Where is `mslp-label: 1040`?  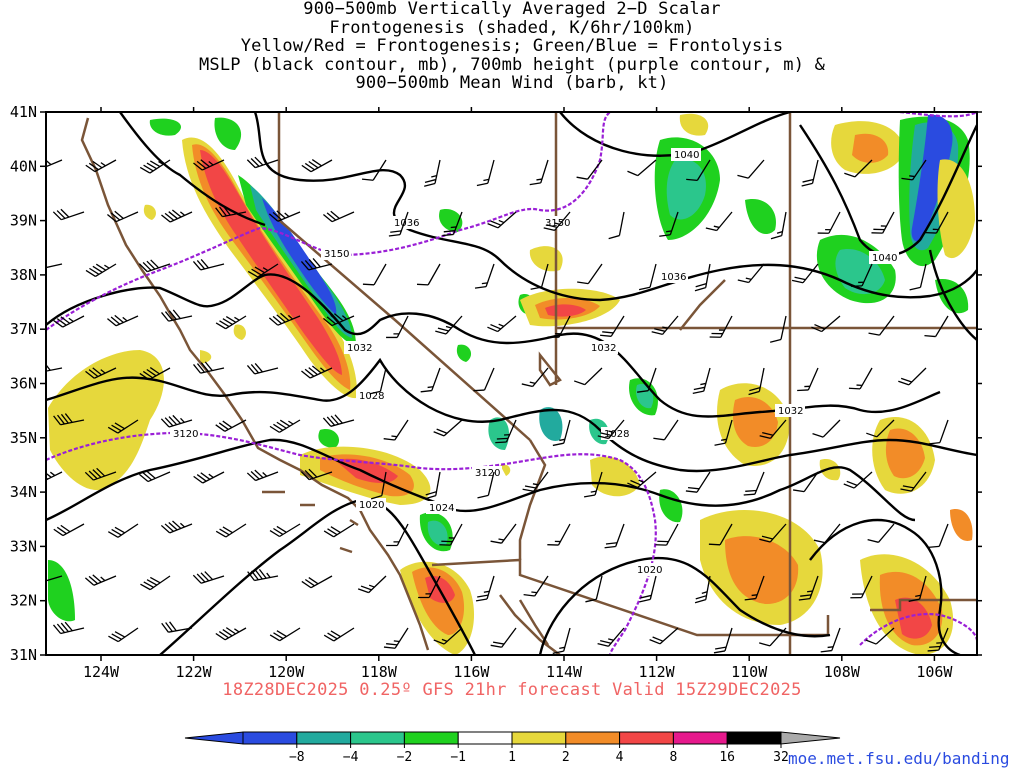 mslp-label: 1040 is located at coordinates (686, 155).